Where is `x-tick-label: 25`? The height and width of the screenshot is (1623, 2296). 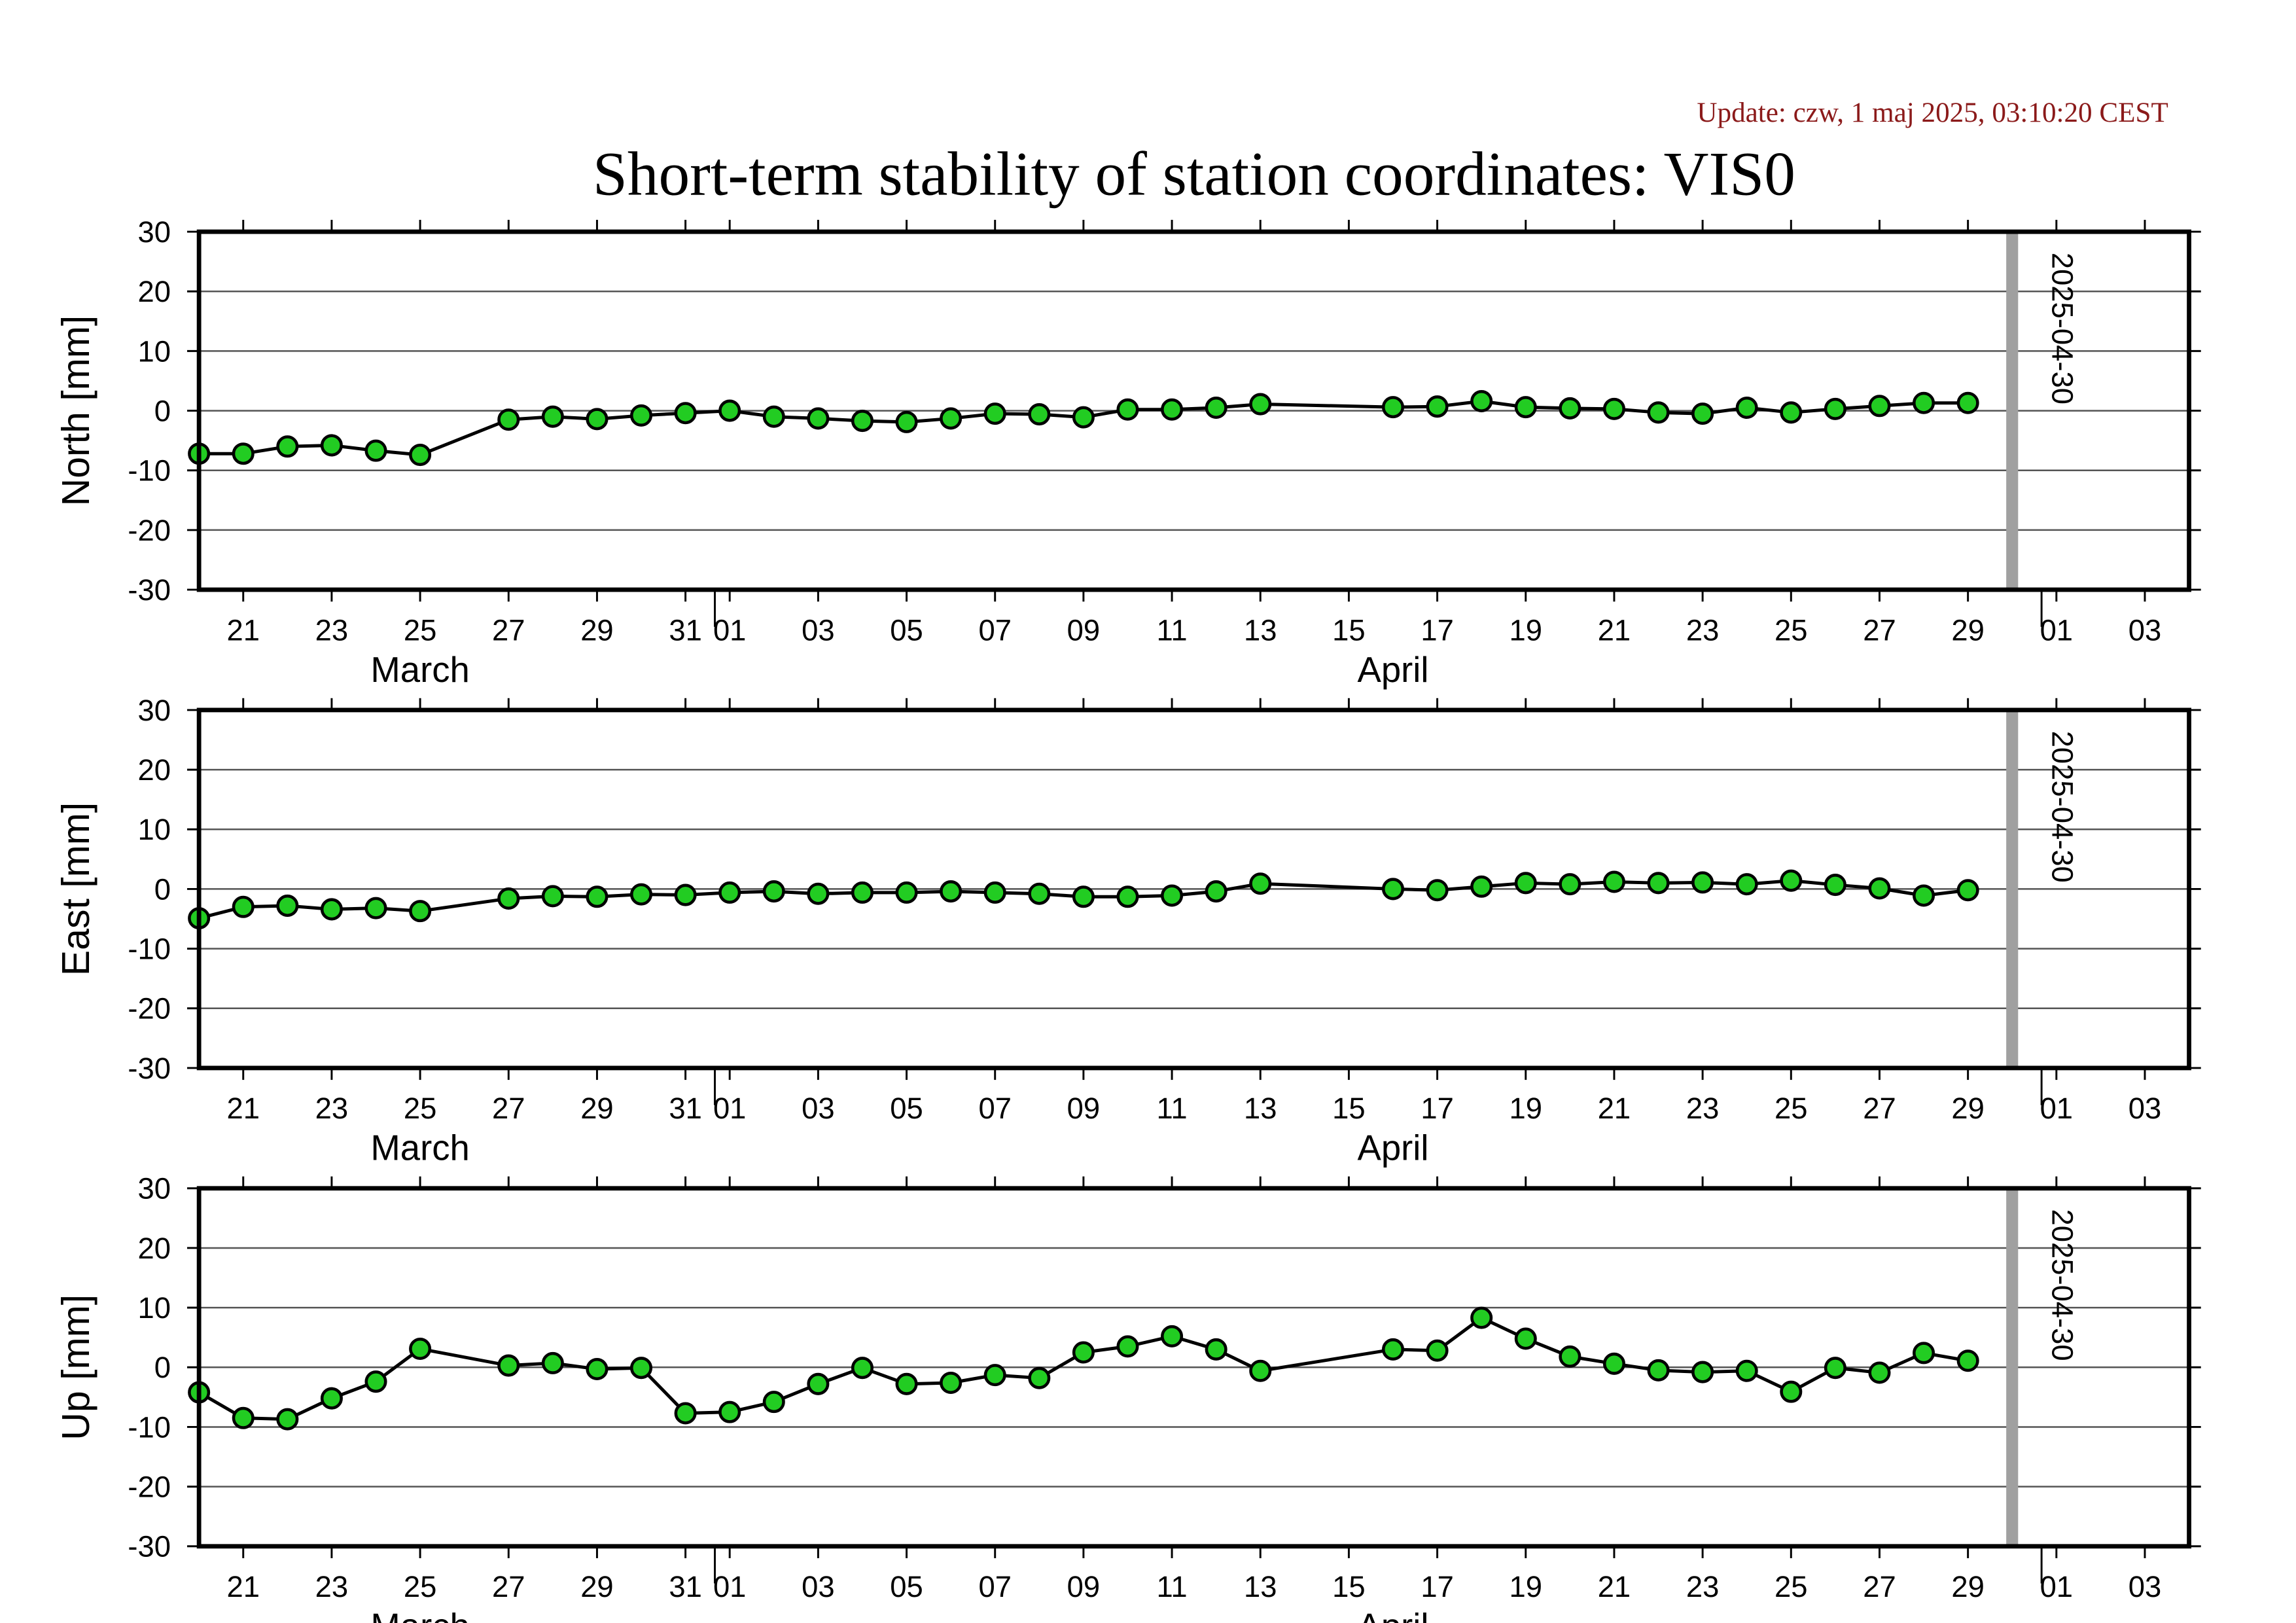
x-tick-label: 25 is located at coordinates (1791, 1108).